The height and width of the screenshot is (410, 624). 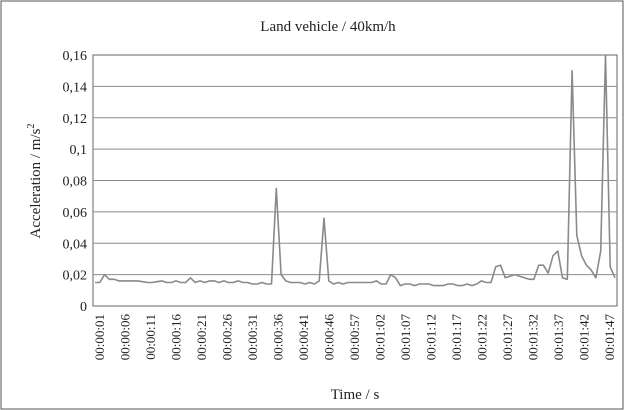 I want to click on y-tick-label: 0,08, so click(x=75, y=182).